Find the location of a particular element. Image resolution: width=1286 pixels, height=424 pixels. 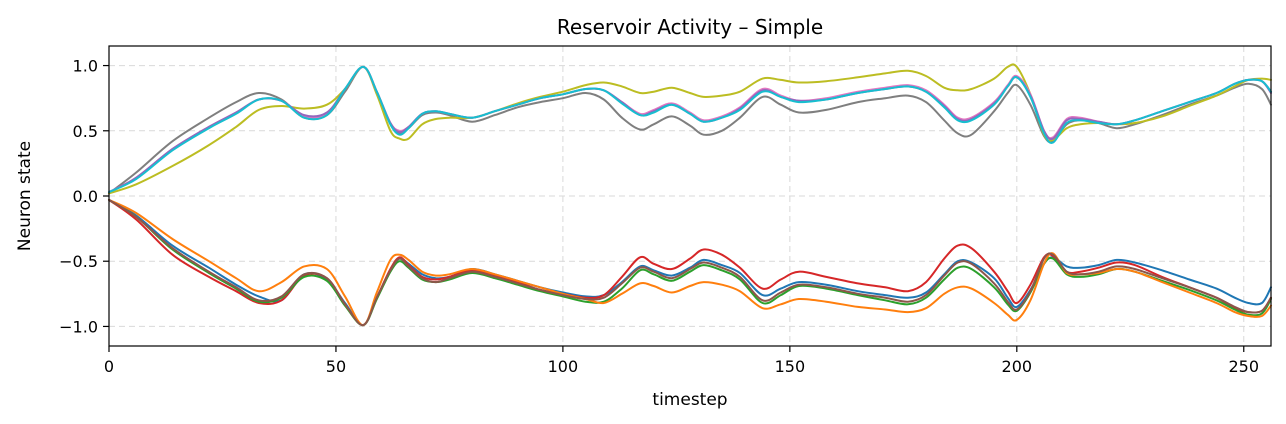

x-tick-label: 200 is located at coordinates (1017, 366).